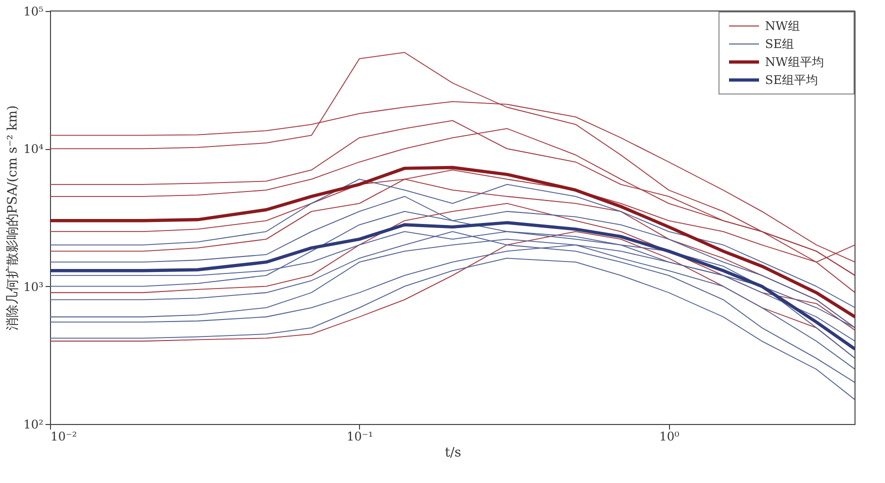 The width and height of the screenshot is (885, 483). What do you see at coordinates (794, 62) in the screenshot?
I see `legend-label: NW组平均` at bounding box center [794, 62].